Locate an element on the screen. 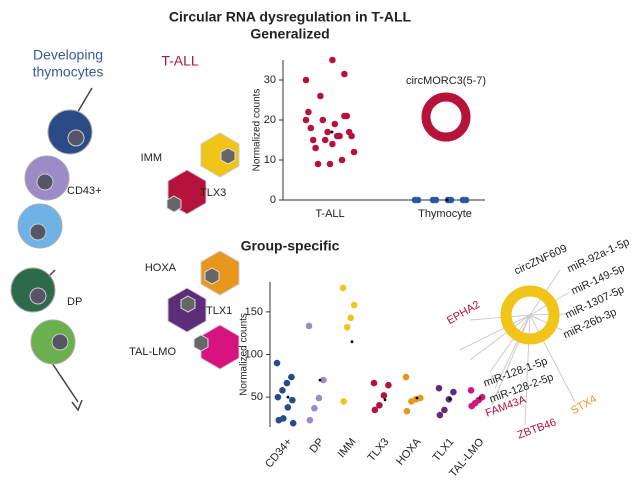  gene-label: STX4 is located at coordinates (584, 405).